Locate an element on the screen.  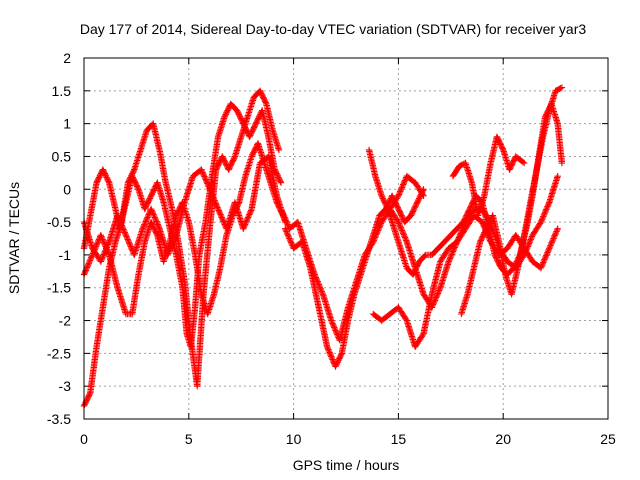
y-tick-label: 1.5 is located at coordinates (62, 91).